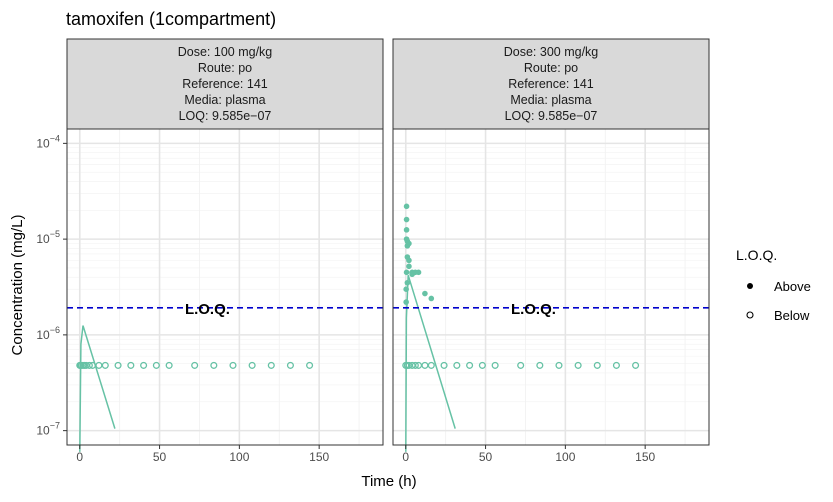  Describe the element at coordinates (48, 141) in the screenshot. I see `y-tick-label: 10⁻⁴` at that location.